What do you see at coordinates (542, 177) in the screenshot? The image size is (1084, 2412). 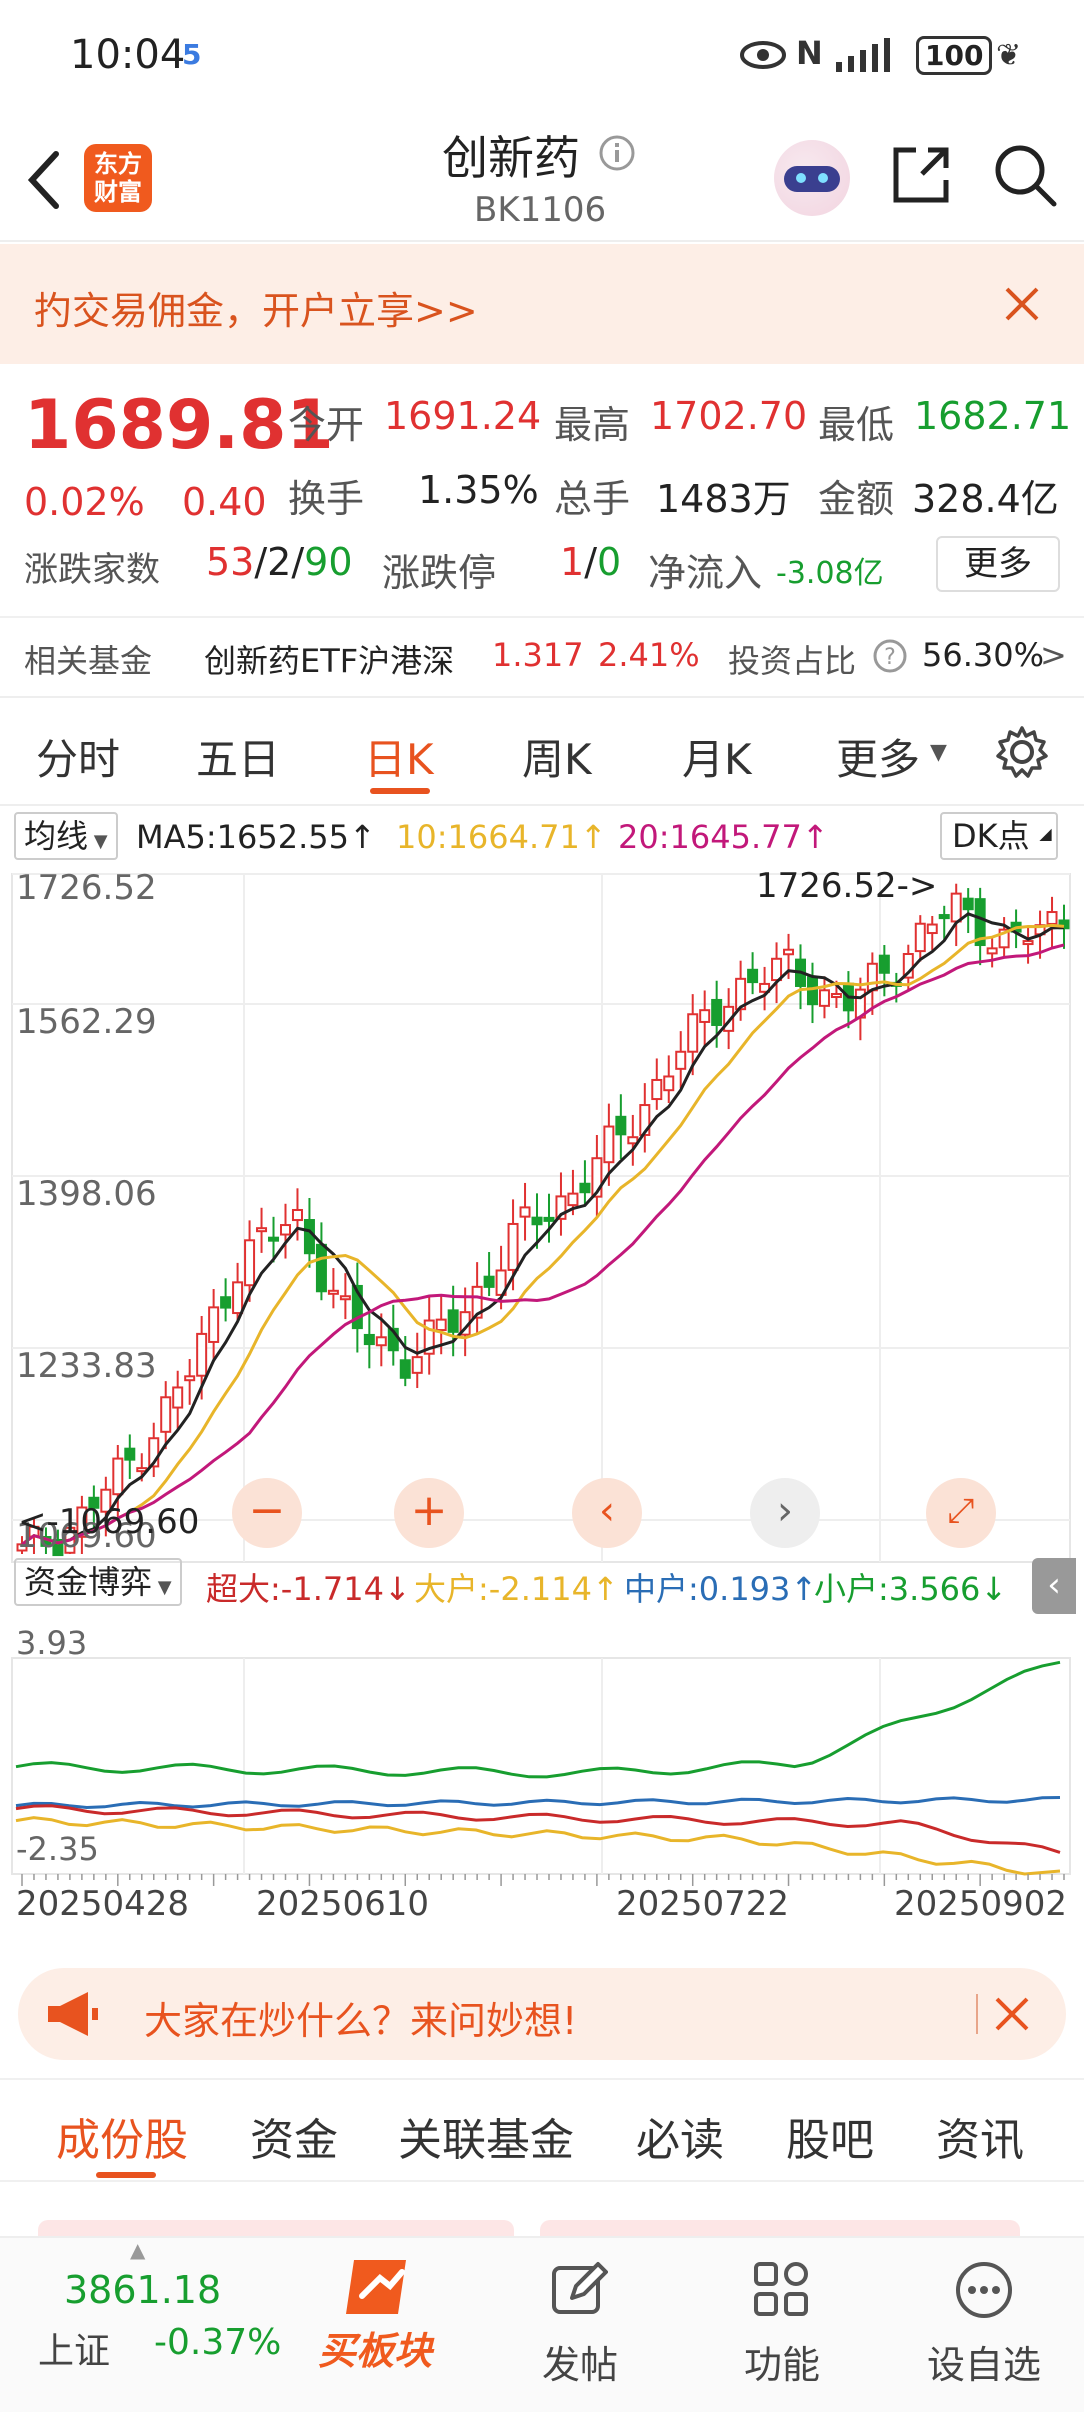 I see `page-header: 东方 财富 创新药 BK1106` at bounding box center [542, 177].